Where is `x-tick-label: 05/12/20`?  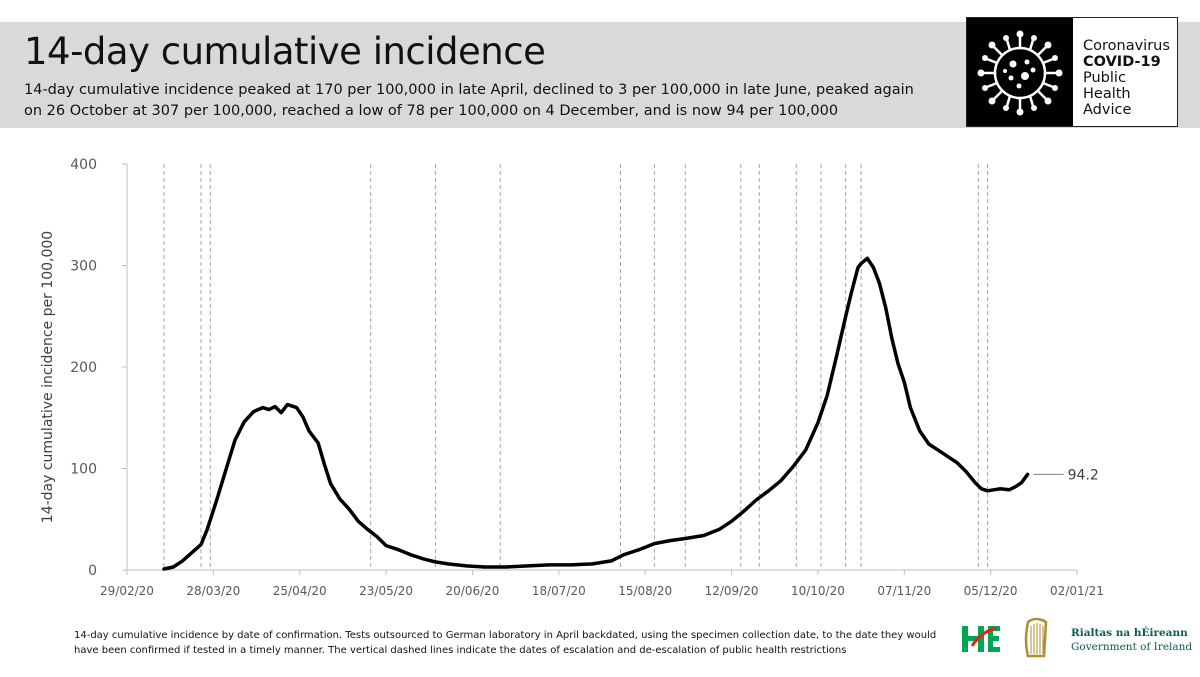 x-tick-label: 05/12/20 is located at coordinates (991, 591).